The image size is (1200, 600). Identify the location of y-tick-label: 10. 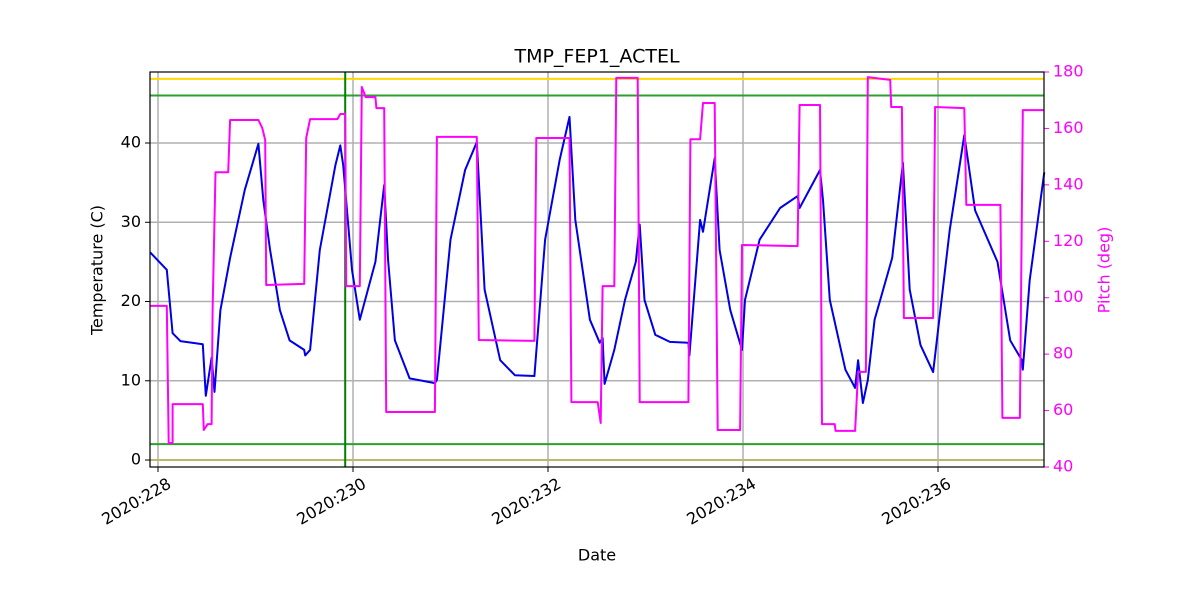
(131, 379).